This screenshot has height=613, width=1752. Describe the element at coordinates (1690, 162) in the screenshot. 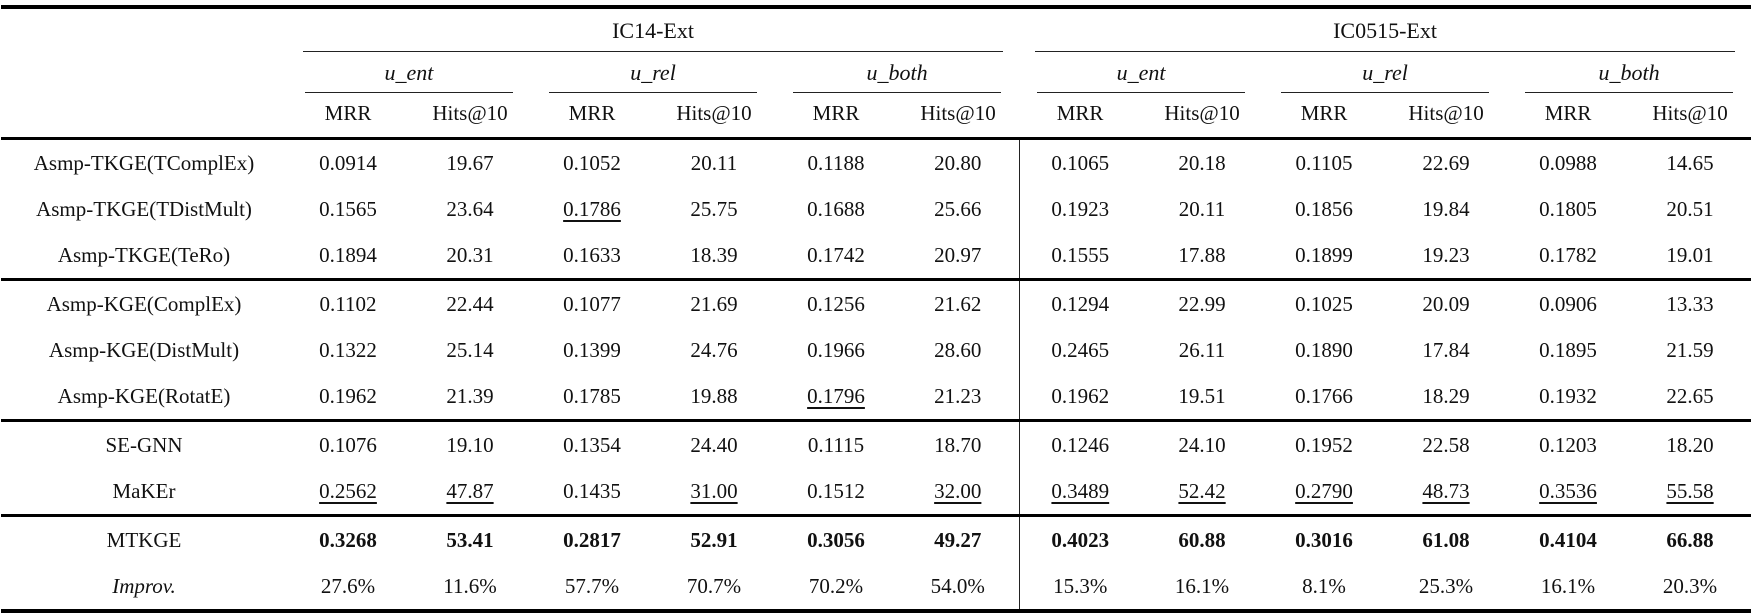

I see `metric-value: 14.65` at that location.